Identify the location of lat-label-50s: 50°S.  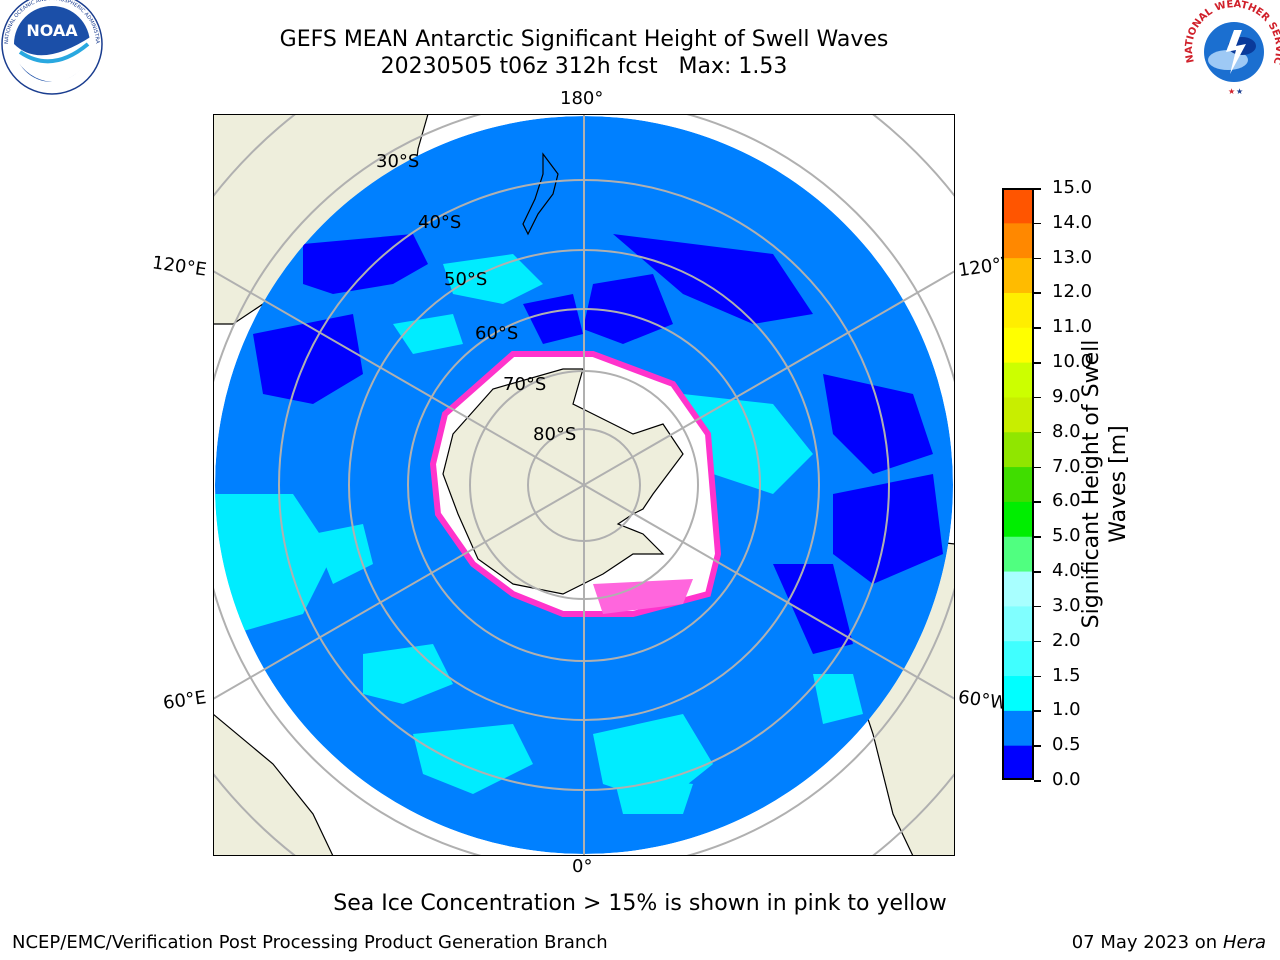
(466, 279).